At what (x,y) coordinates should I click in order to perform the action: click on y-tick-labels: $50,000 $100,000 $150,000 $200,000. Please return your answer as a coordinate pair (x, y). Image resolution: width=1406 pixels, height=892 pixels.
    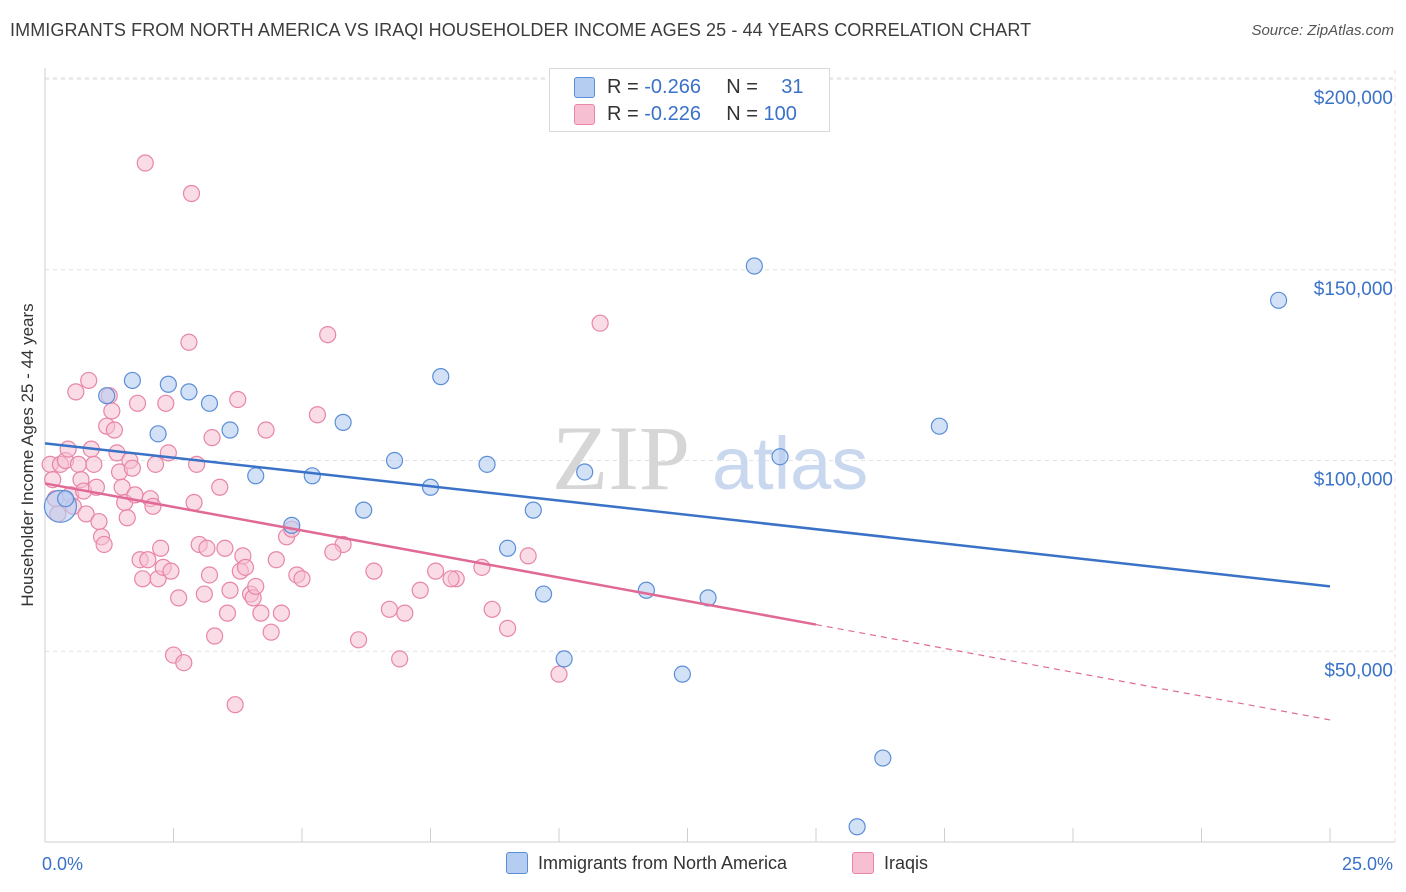
    Looking at the image, I should click on (1353, 384).